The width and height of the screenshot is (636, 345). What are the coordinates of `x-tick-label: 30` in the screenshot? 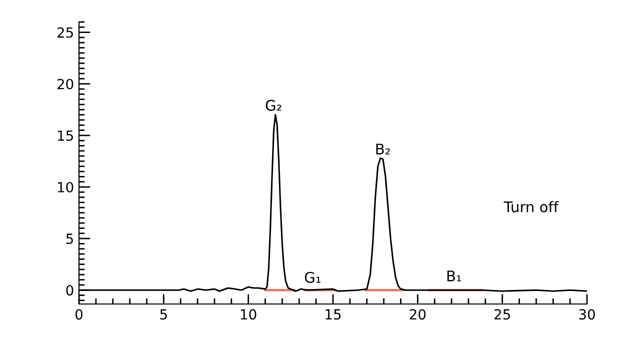 It's located at (587, 314).